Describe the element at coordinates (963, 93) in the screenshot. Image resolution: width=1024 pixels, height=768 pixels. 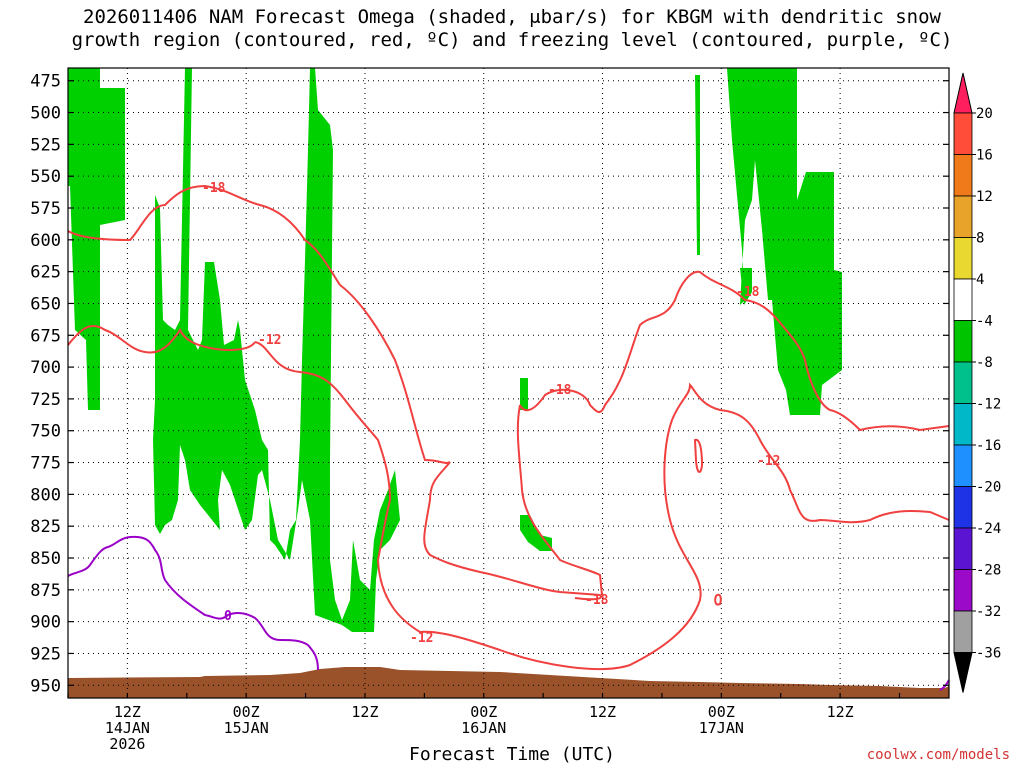
I see `colorbar-top-triangle` at that location.